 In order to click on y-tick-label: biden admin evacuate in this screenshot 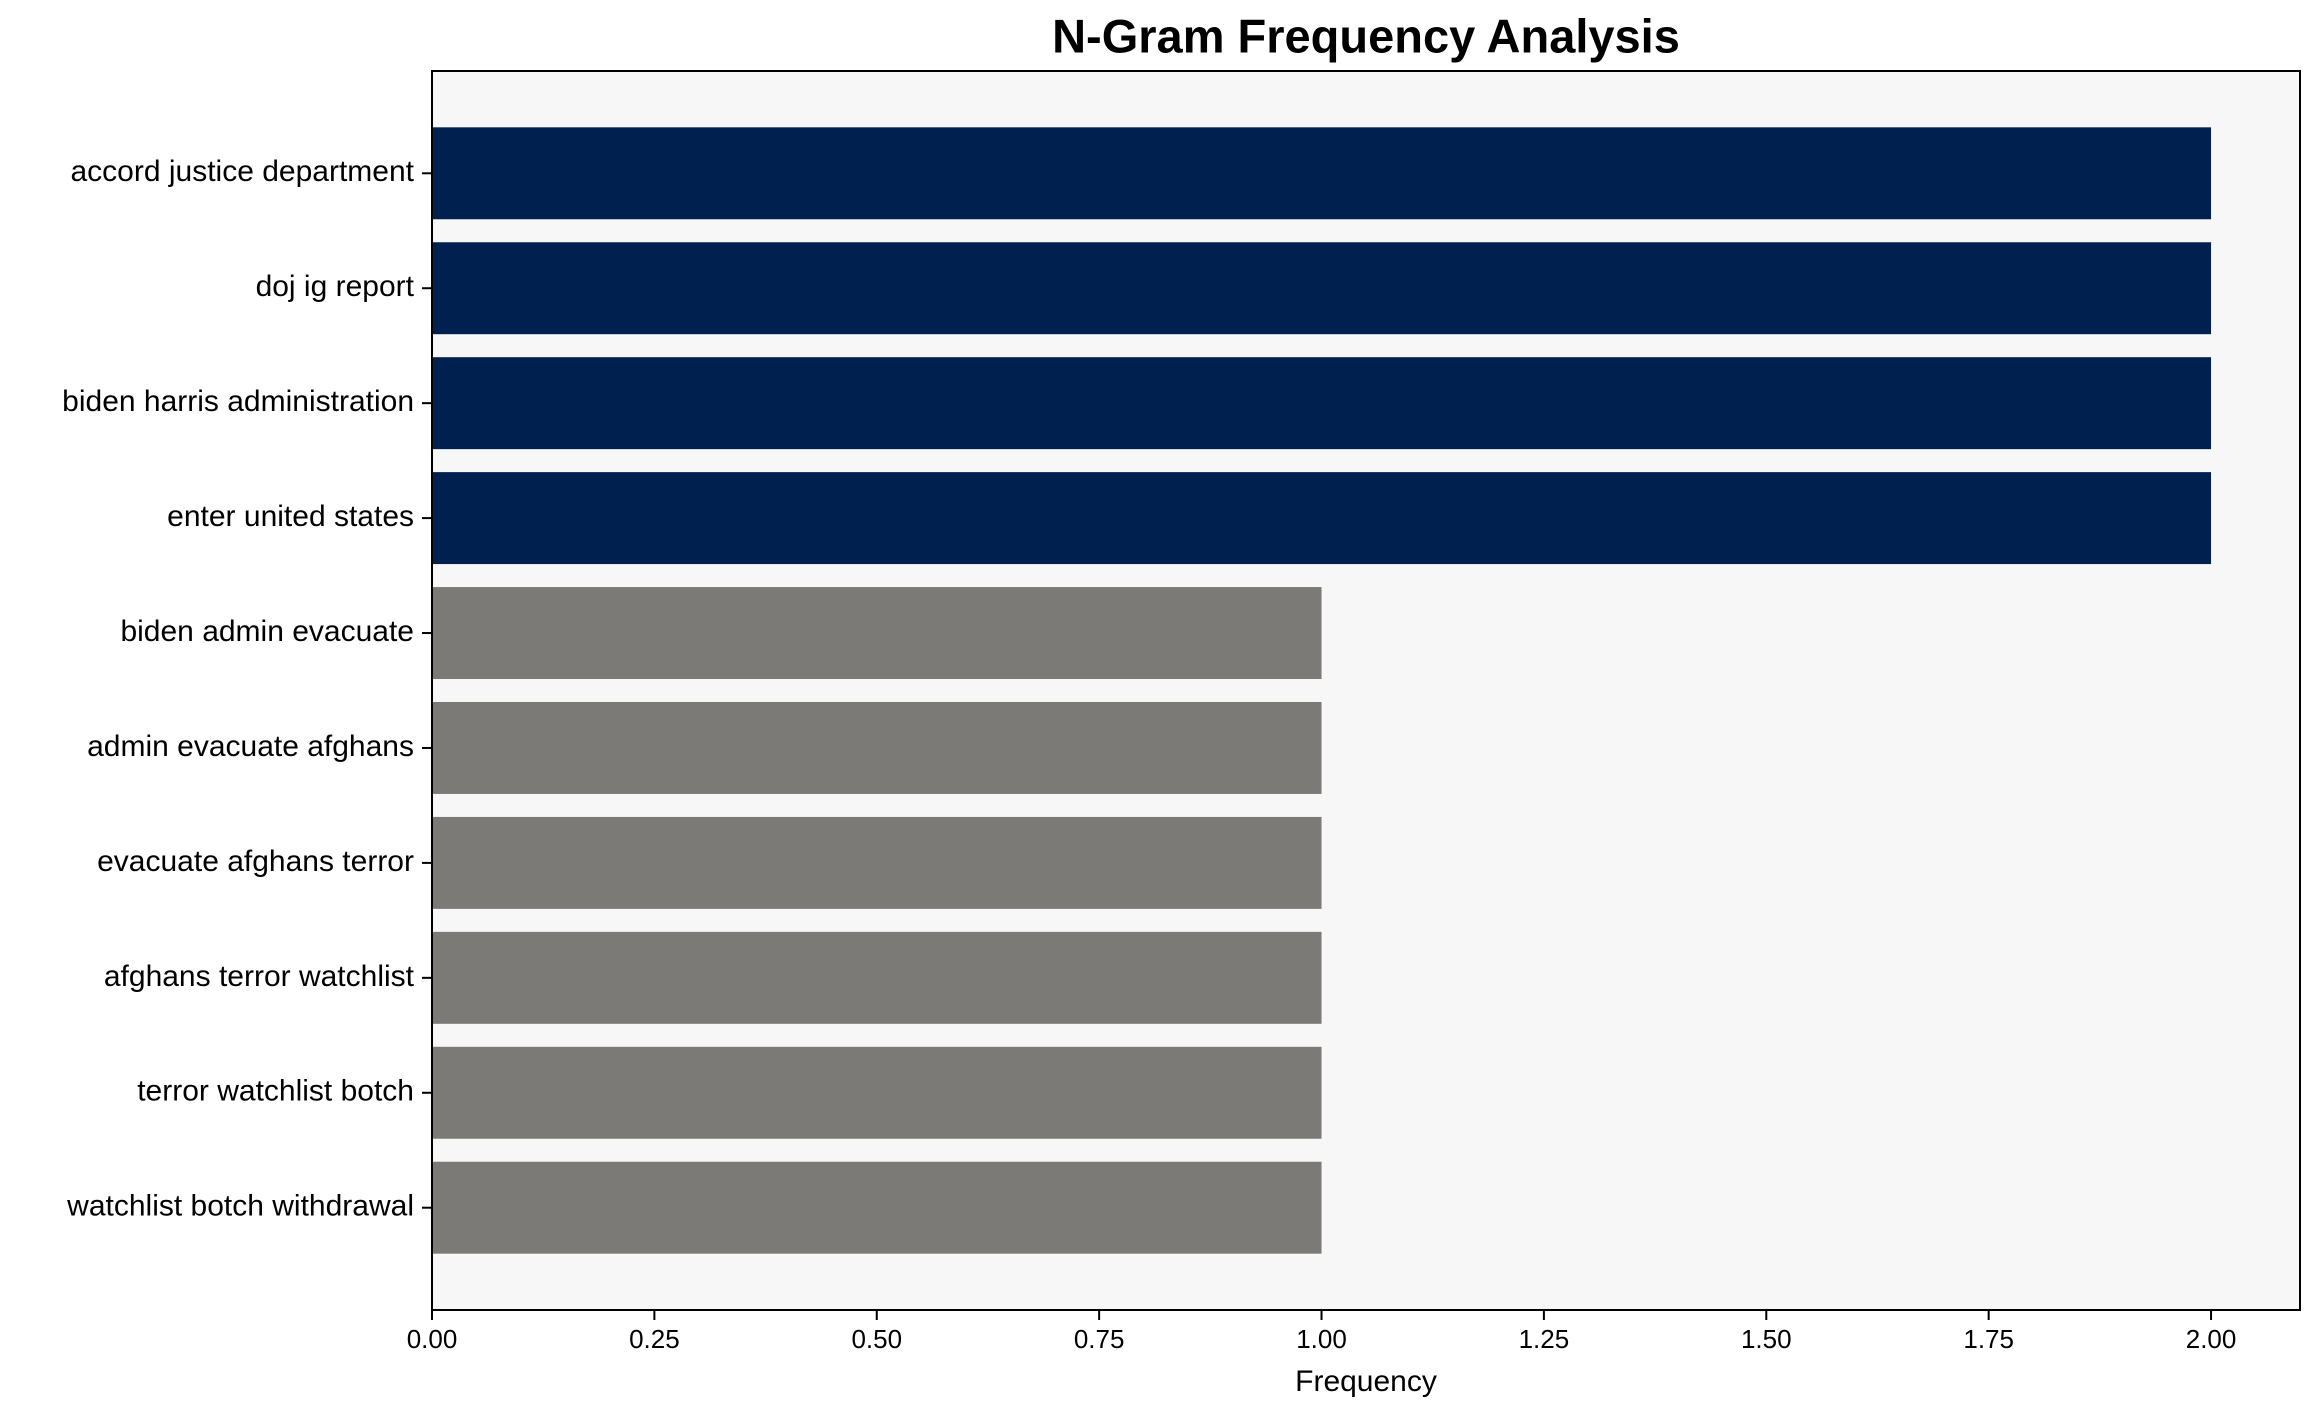, I will do `click(267, 631)`.